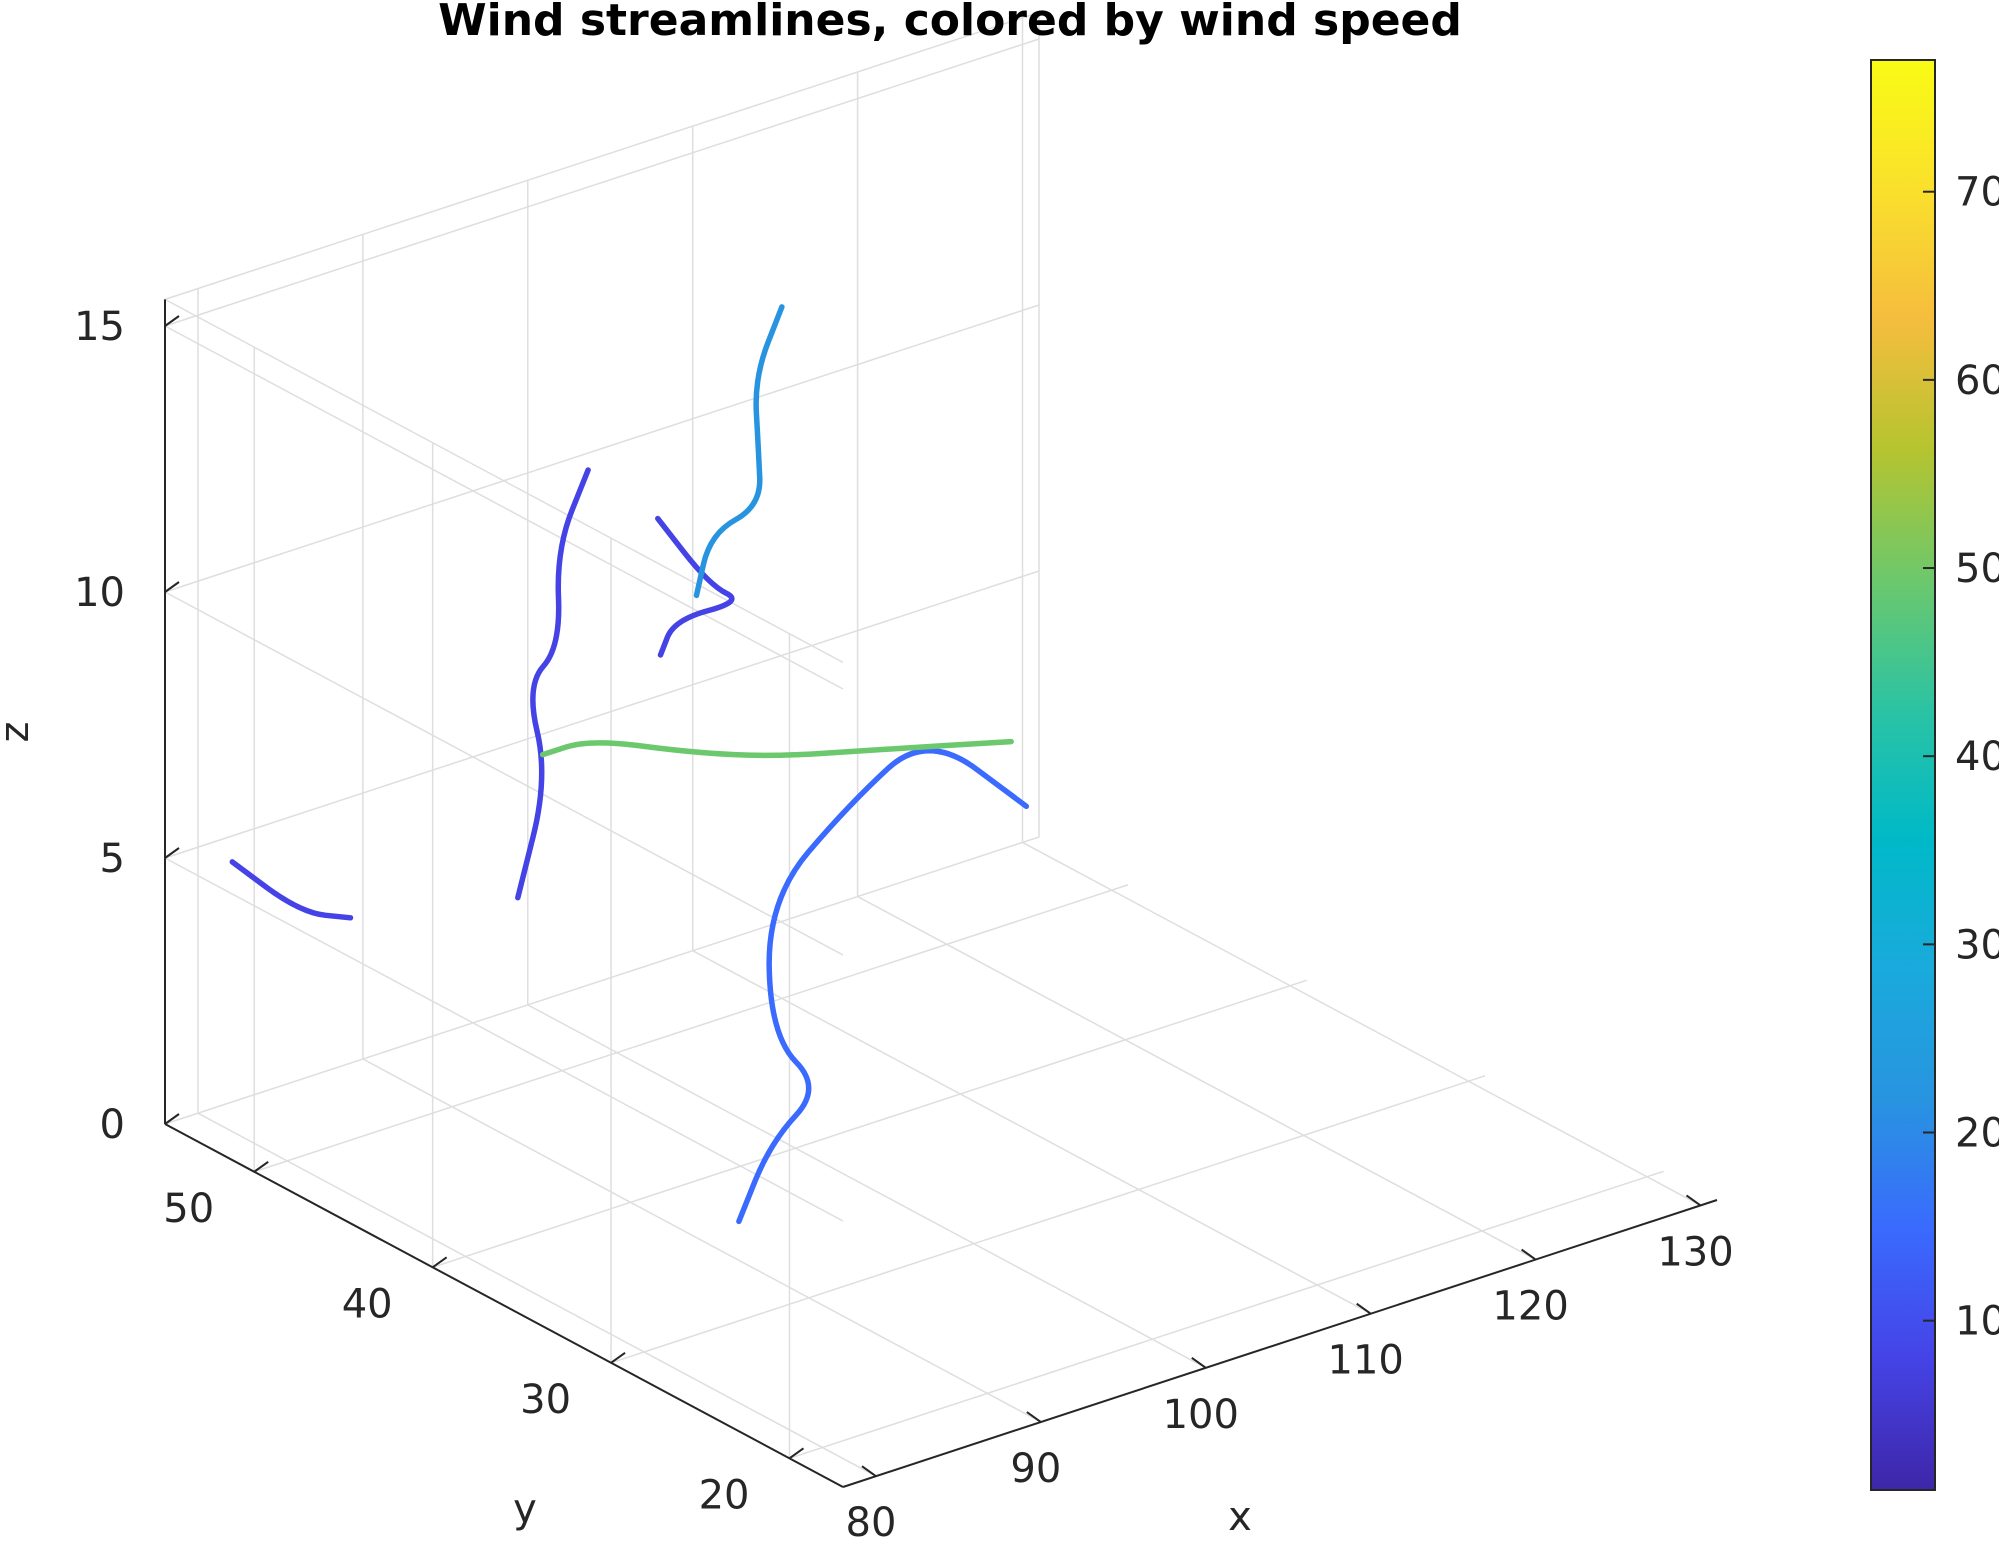 The height and width of the screenshot is (1547, 1999). I want to click on x-axis-title: x, so click(1240, 1517).